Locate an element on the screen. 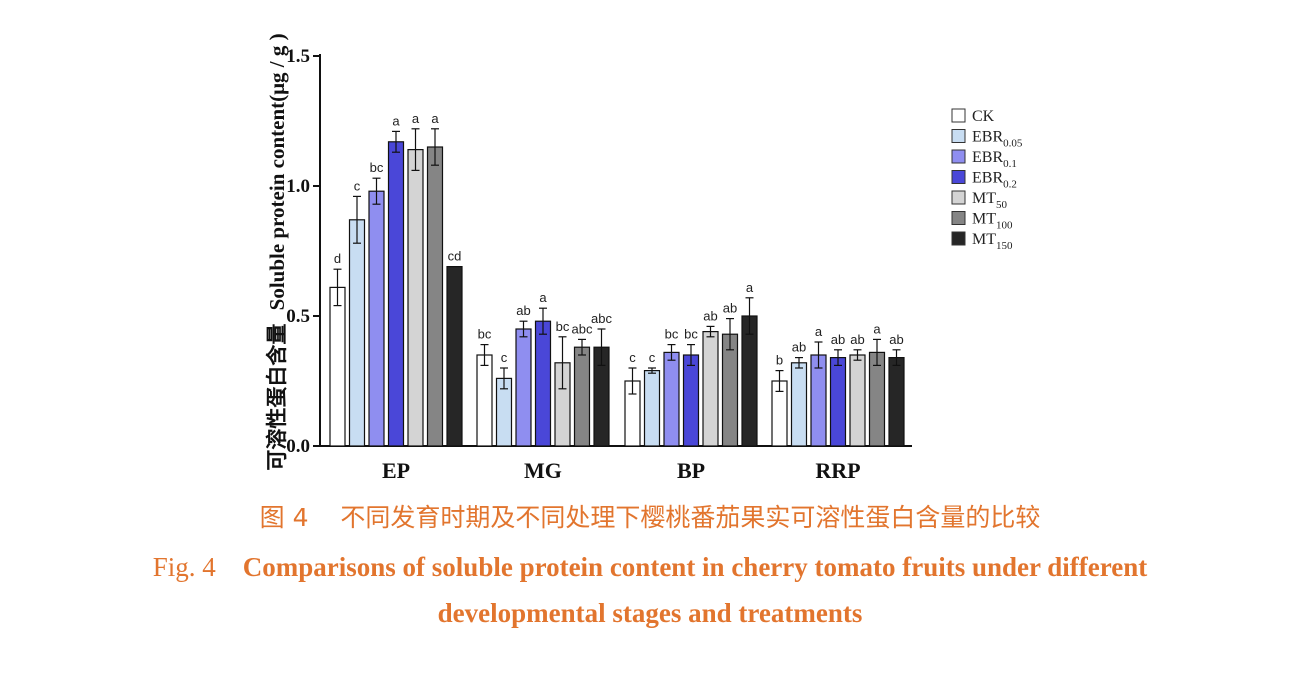 The height and width of the screenshot is (690, 1300). significance-label: d is located at coordinates (337, 258).